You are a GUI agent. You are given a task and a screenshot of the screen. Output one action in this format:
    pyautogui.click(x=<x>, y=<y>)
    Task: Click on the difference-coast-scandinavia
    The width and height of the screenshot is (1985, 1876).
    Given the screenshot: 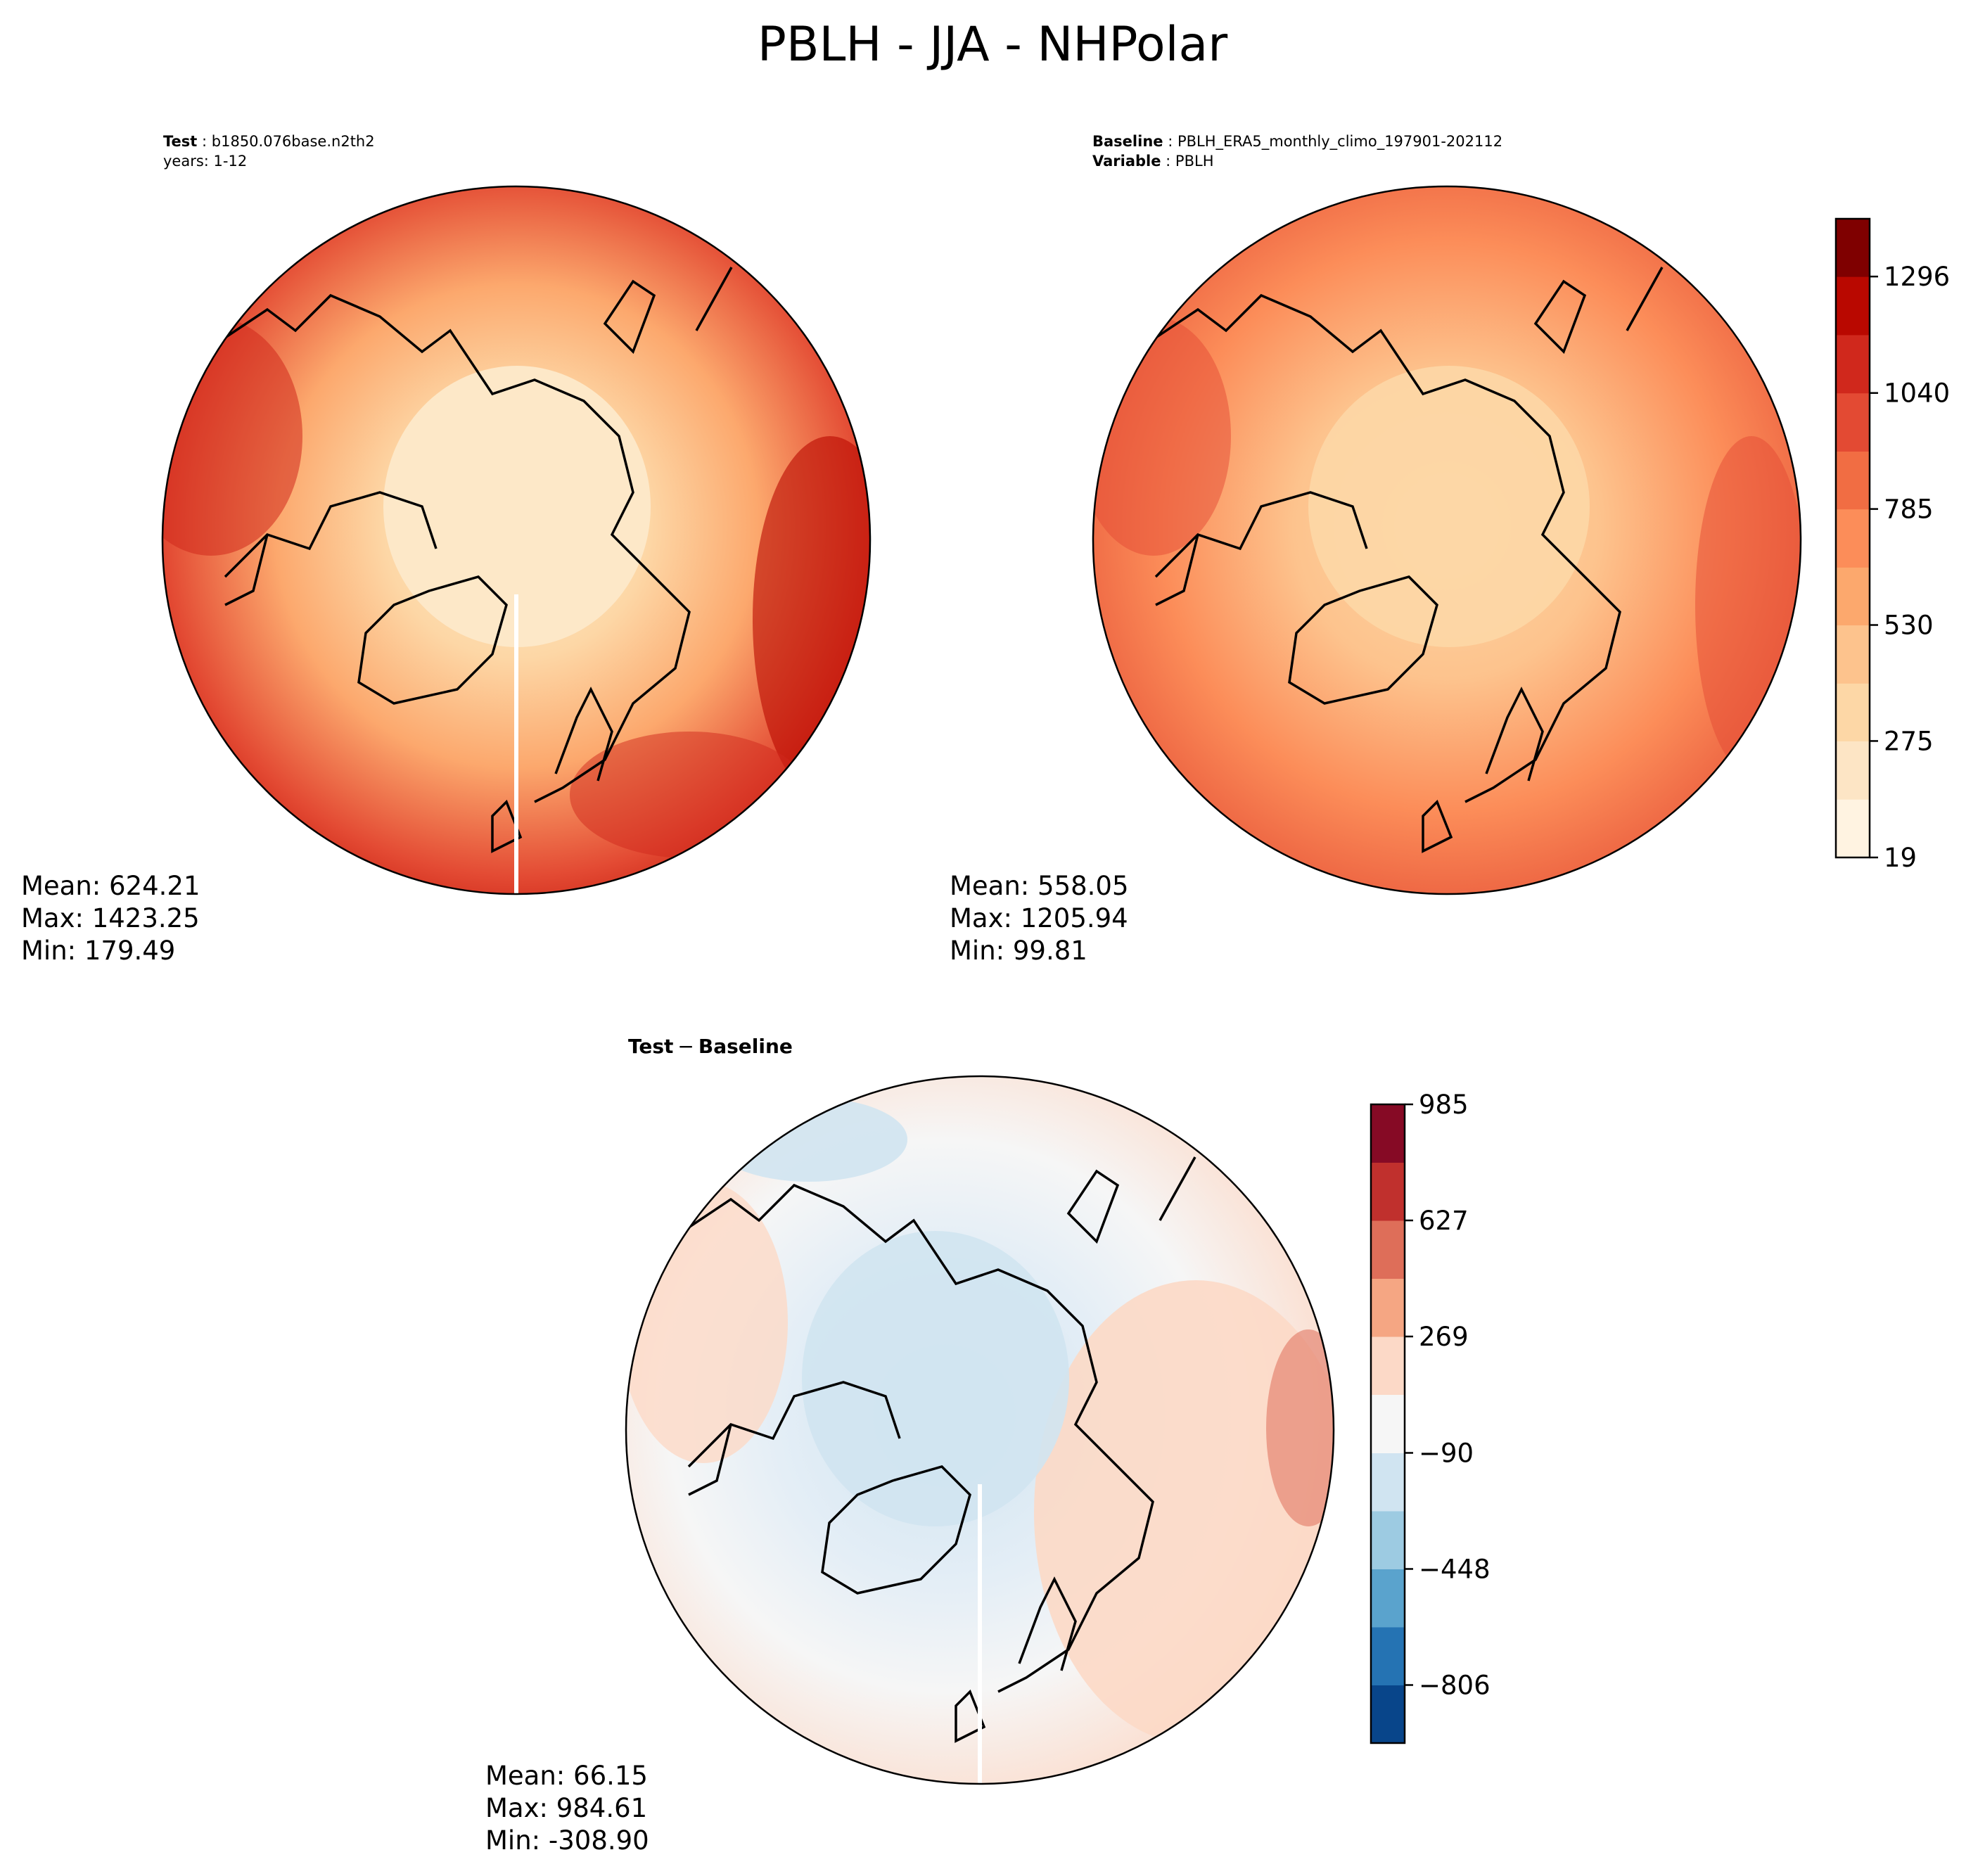 What is the action you would take?
    pyautogui.click(x=1016, y=1659)
    